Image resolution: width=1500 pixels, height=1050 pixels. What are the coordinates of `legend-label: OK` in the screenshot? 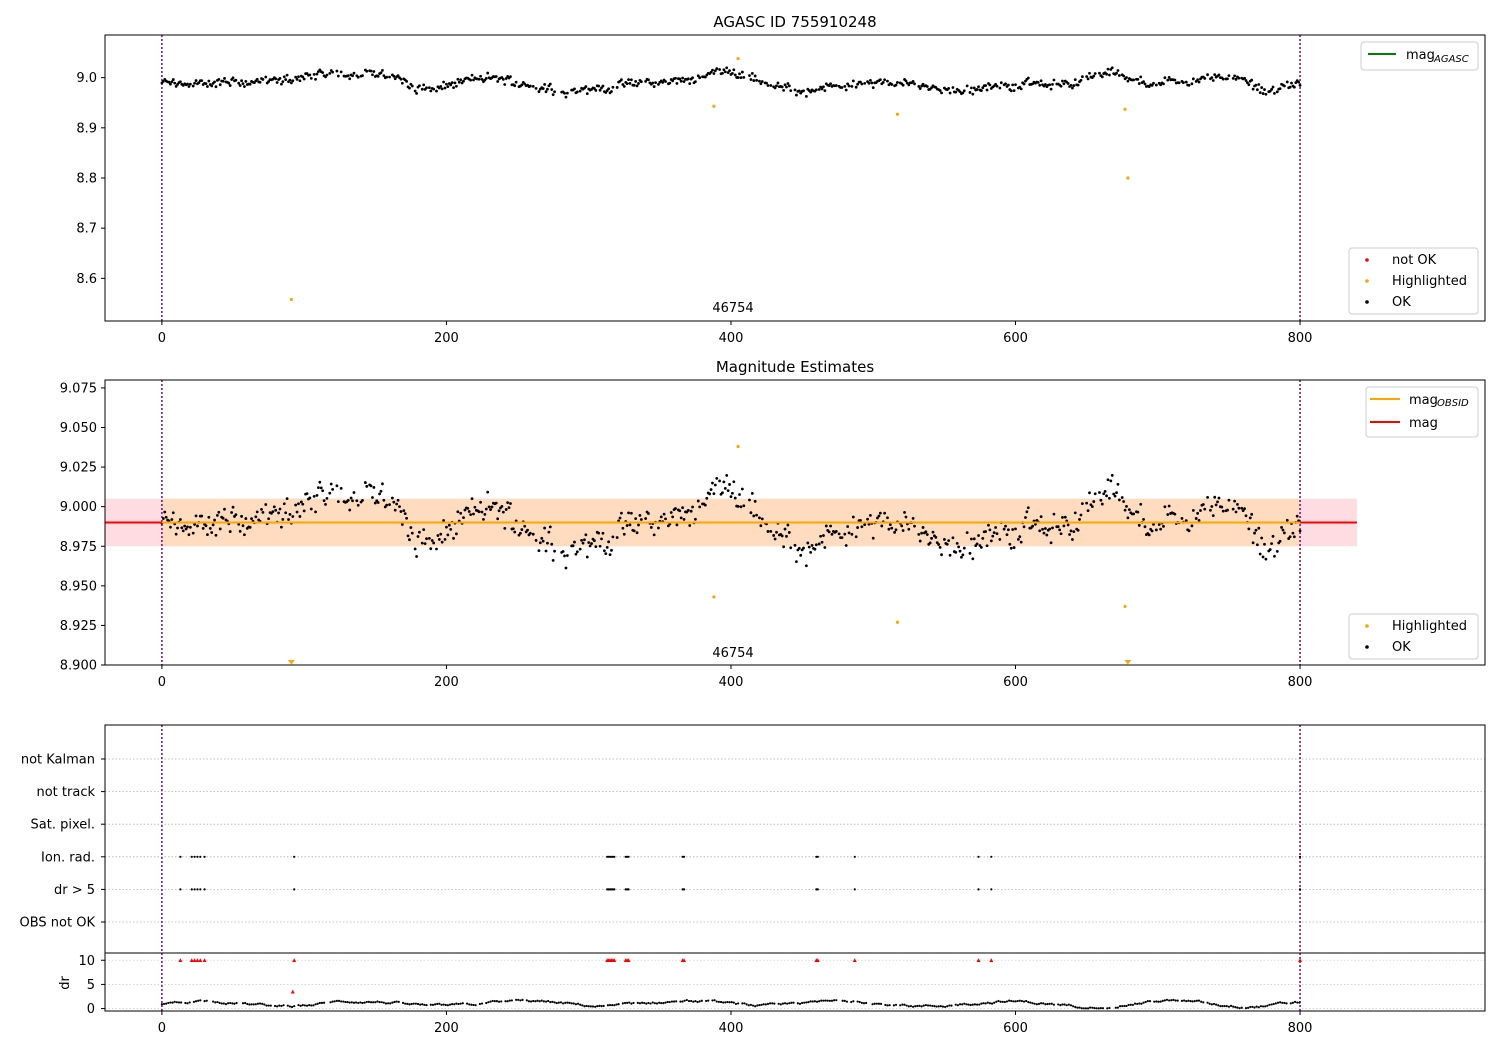 It's located at (1401, 302).